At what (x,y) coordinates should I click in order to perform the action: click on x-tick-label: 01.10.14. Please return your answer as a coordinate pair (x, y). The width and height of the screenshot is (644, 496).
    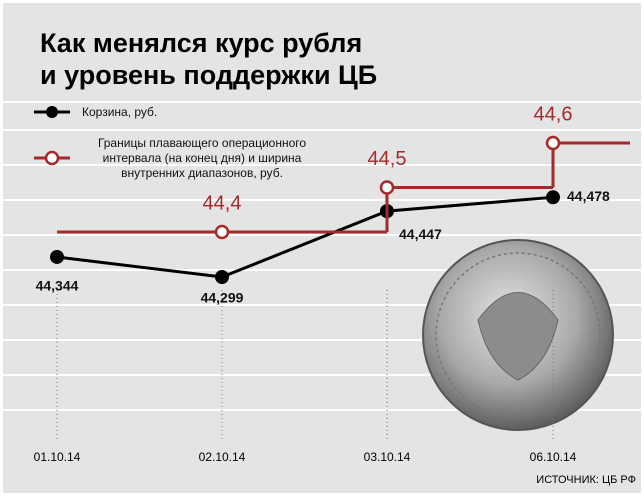
    Looking at the image, I should click on (57, 457).